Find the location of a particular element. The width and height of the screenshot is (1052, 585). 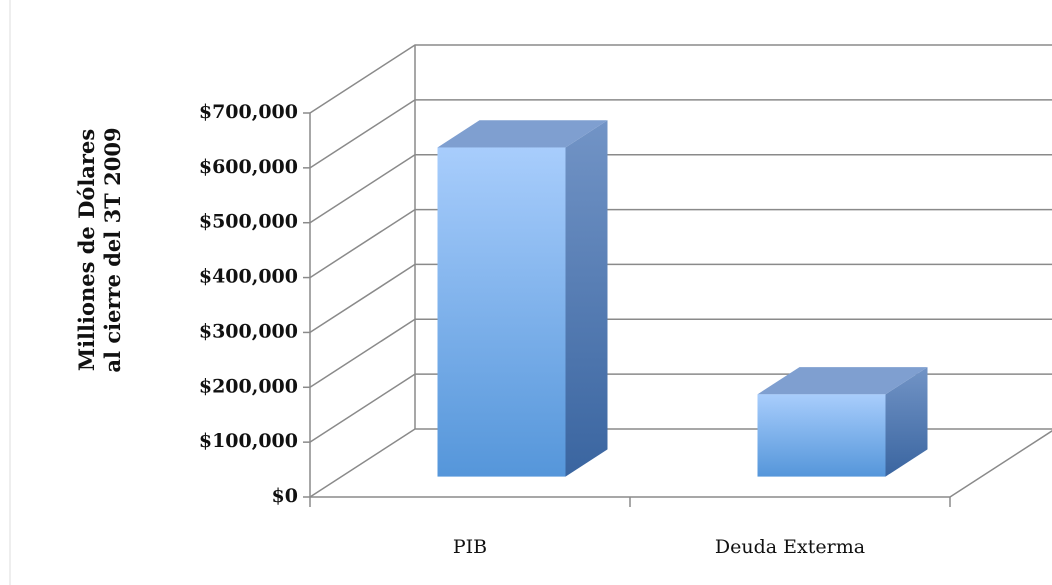

x-tick-label: PIB is located at coordinates (470, 547).